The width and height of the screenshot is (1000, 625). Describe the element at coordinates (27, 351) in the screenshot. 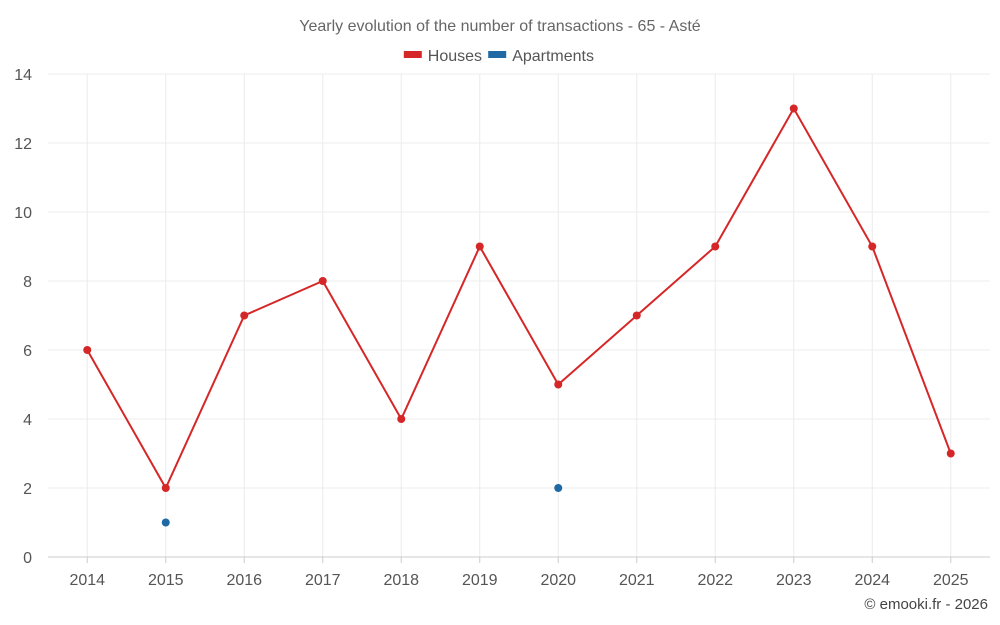

I see `y-tick-label: 6` at that location.